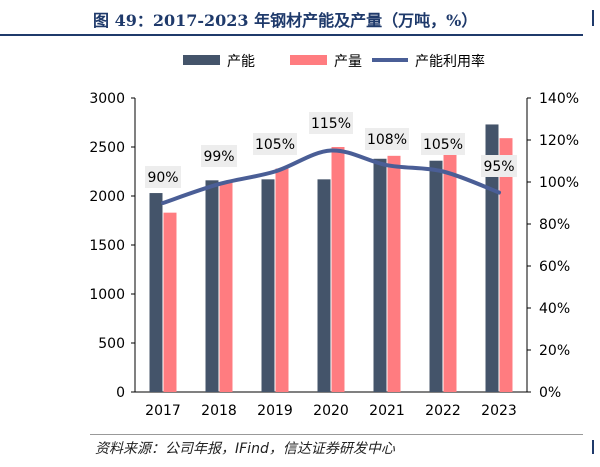 This screenshot has height=467, width=600. I want to click on data-label-rate: 95%, so click(498, 167).